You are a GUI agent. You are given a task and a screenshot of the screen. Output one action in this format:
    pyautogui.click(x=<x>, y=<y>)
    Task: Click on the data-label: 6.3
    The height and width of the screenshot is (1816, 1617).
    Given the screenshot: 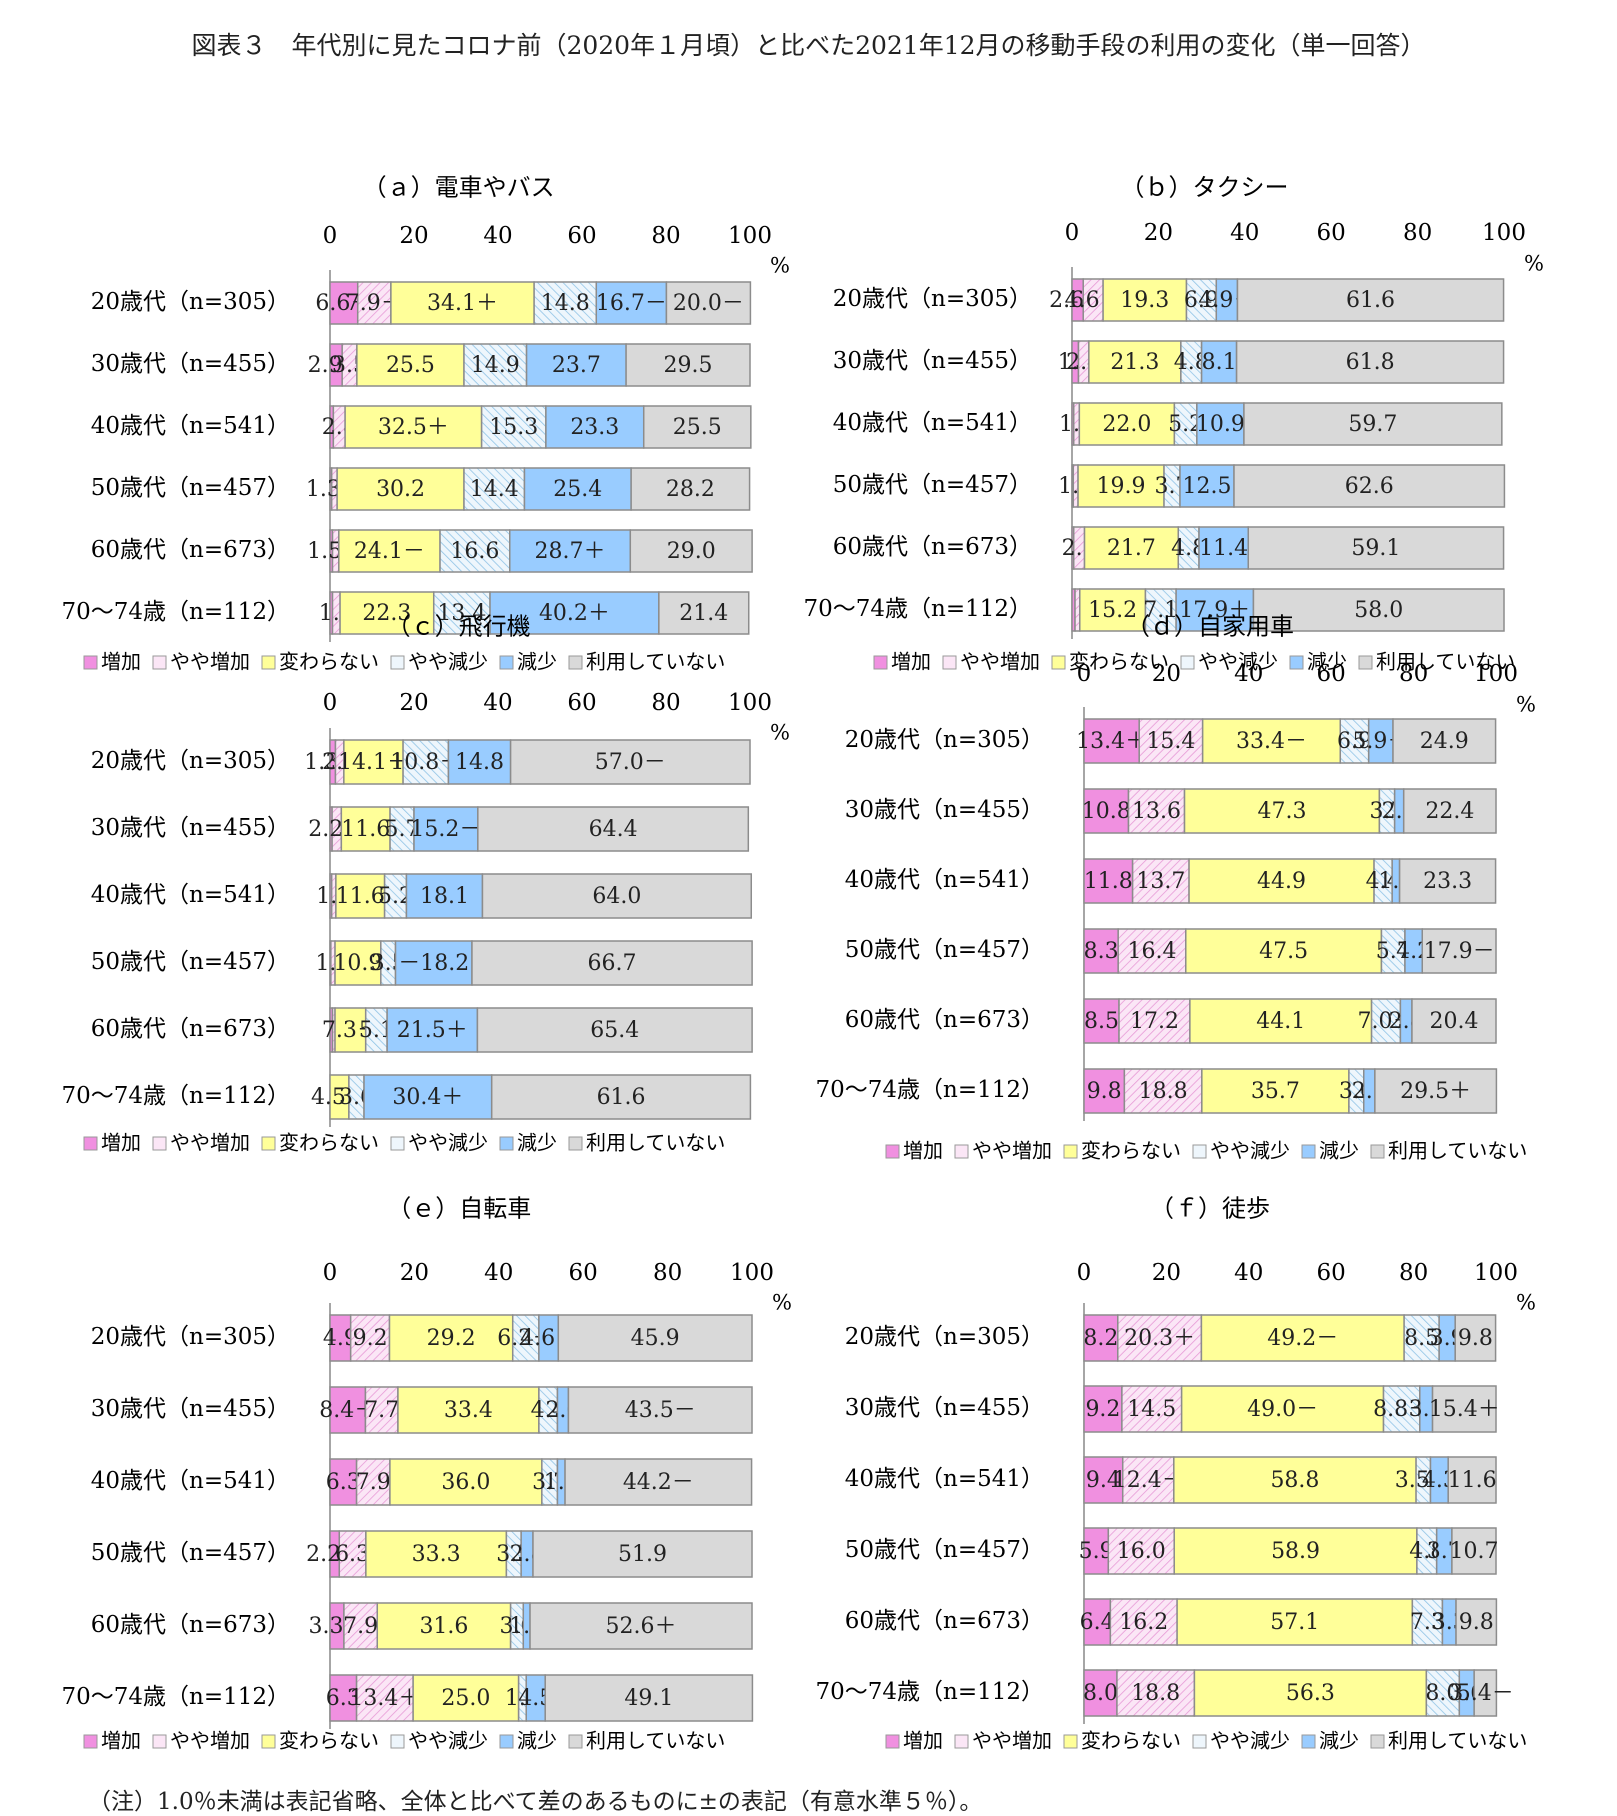 What is the action you would take?
    pyautogui.click(x=352, y=1554)
    